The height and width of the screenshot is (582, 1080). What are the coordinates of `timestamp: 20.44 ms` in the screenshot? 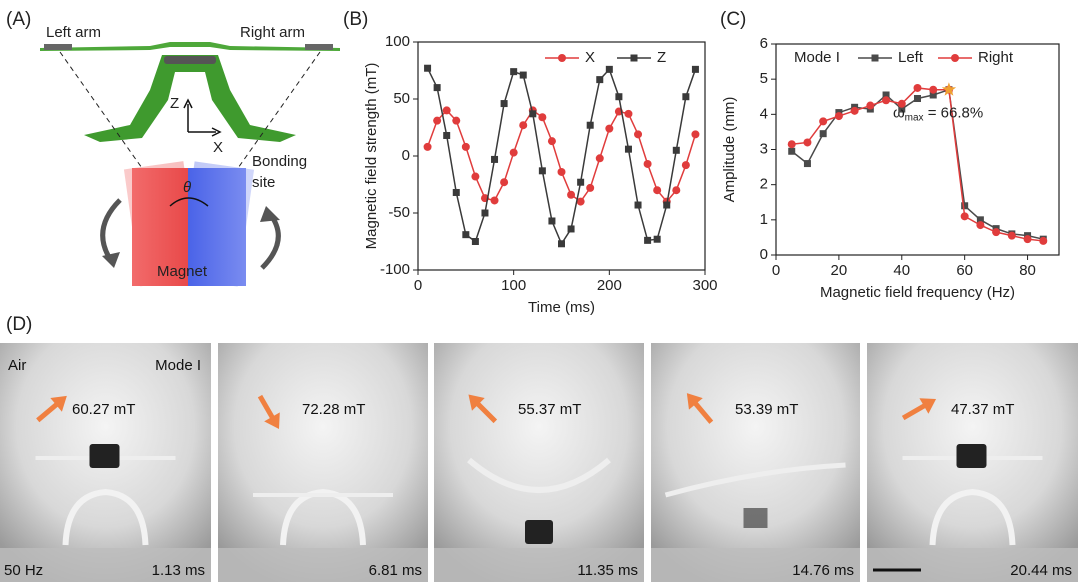 It's located at (1041, 570).